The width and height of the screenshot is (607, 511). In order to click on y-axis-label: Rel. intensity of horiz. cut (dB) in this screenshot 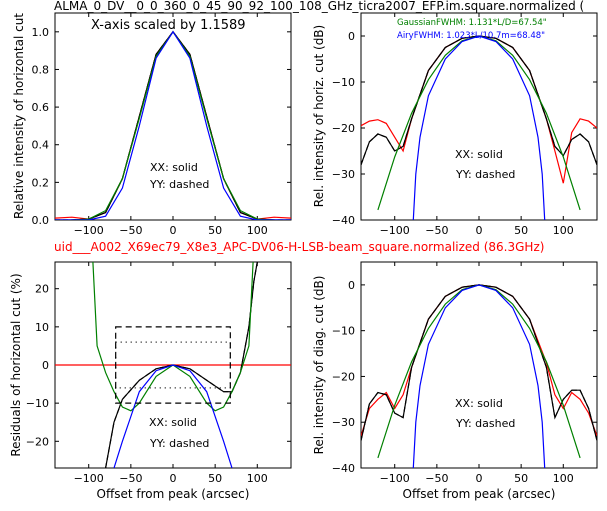, I will do `click(319, 116)`.